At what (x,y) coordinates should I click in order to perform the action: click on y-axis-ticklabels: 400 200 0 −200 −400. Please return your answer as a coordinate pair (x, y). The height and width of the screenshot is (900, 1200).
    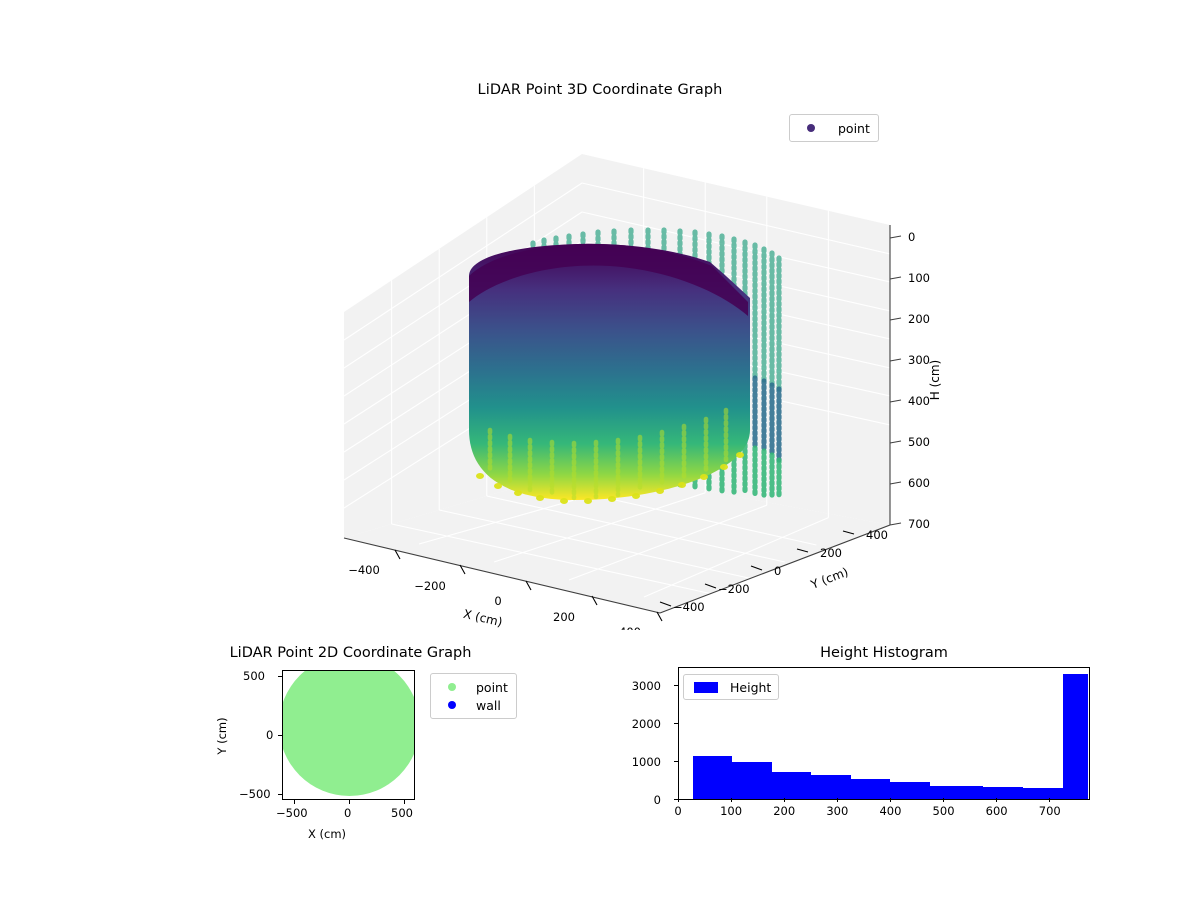
    Looking at the image, I should click on (780, 571).